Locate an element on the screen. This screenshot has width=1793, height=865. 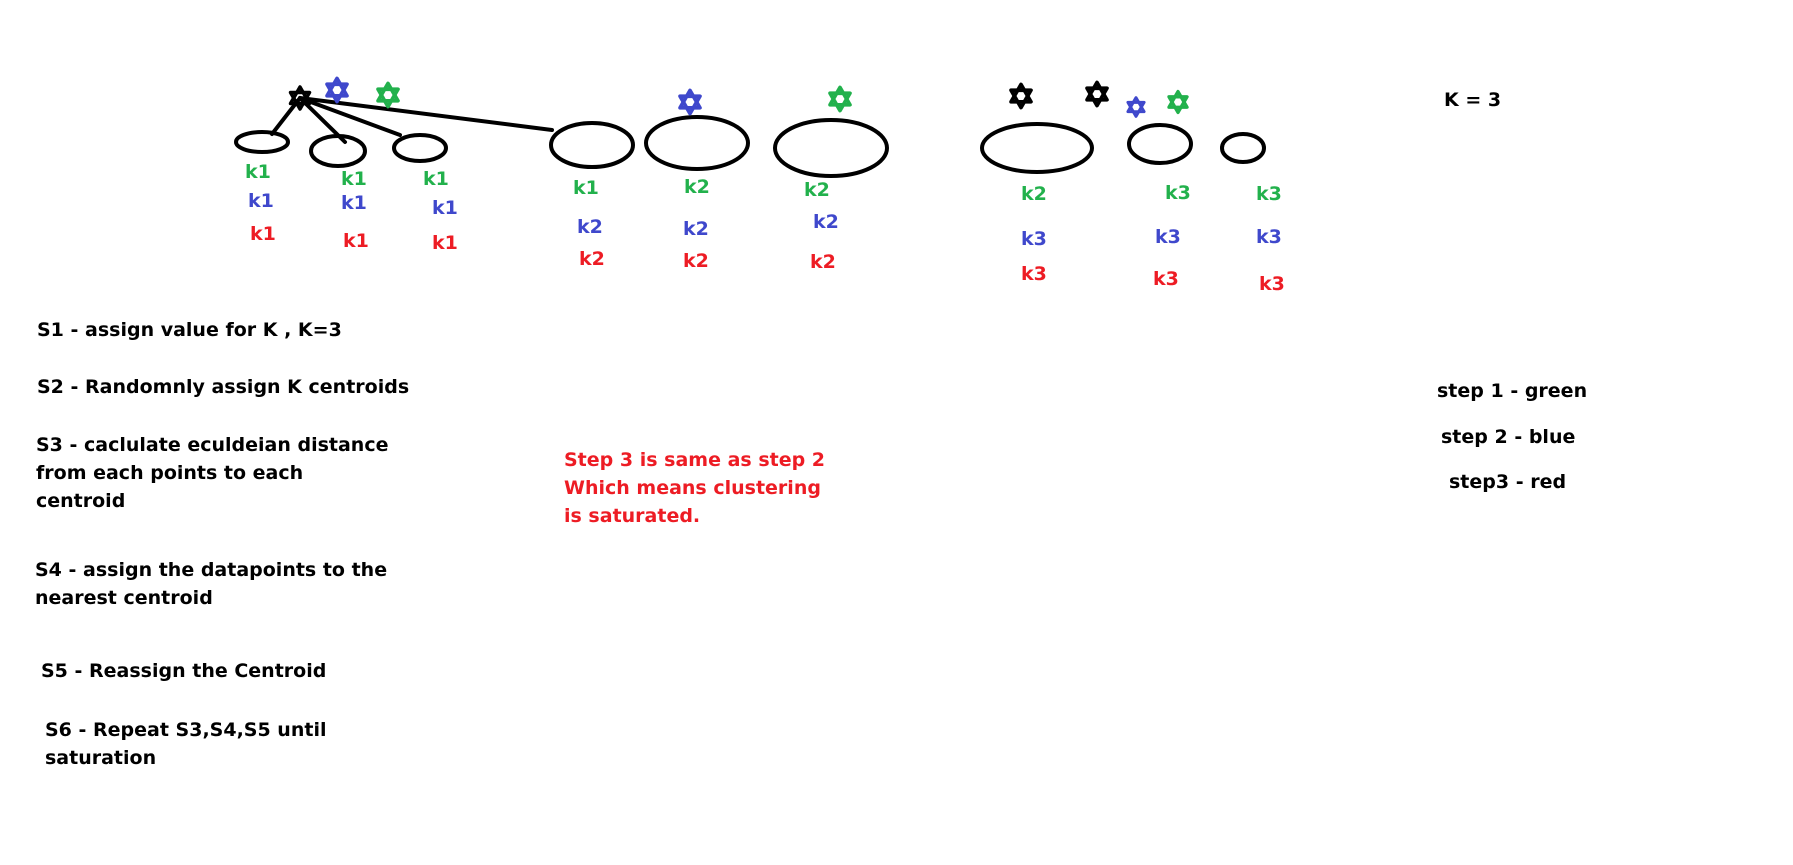
legend-step1: step 1 - green is located at coordinates (1512, 391).